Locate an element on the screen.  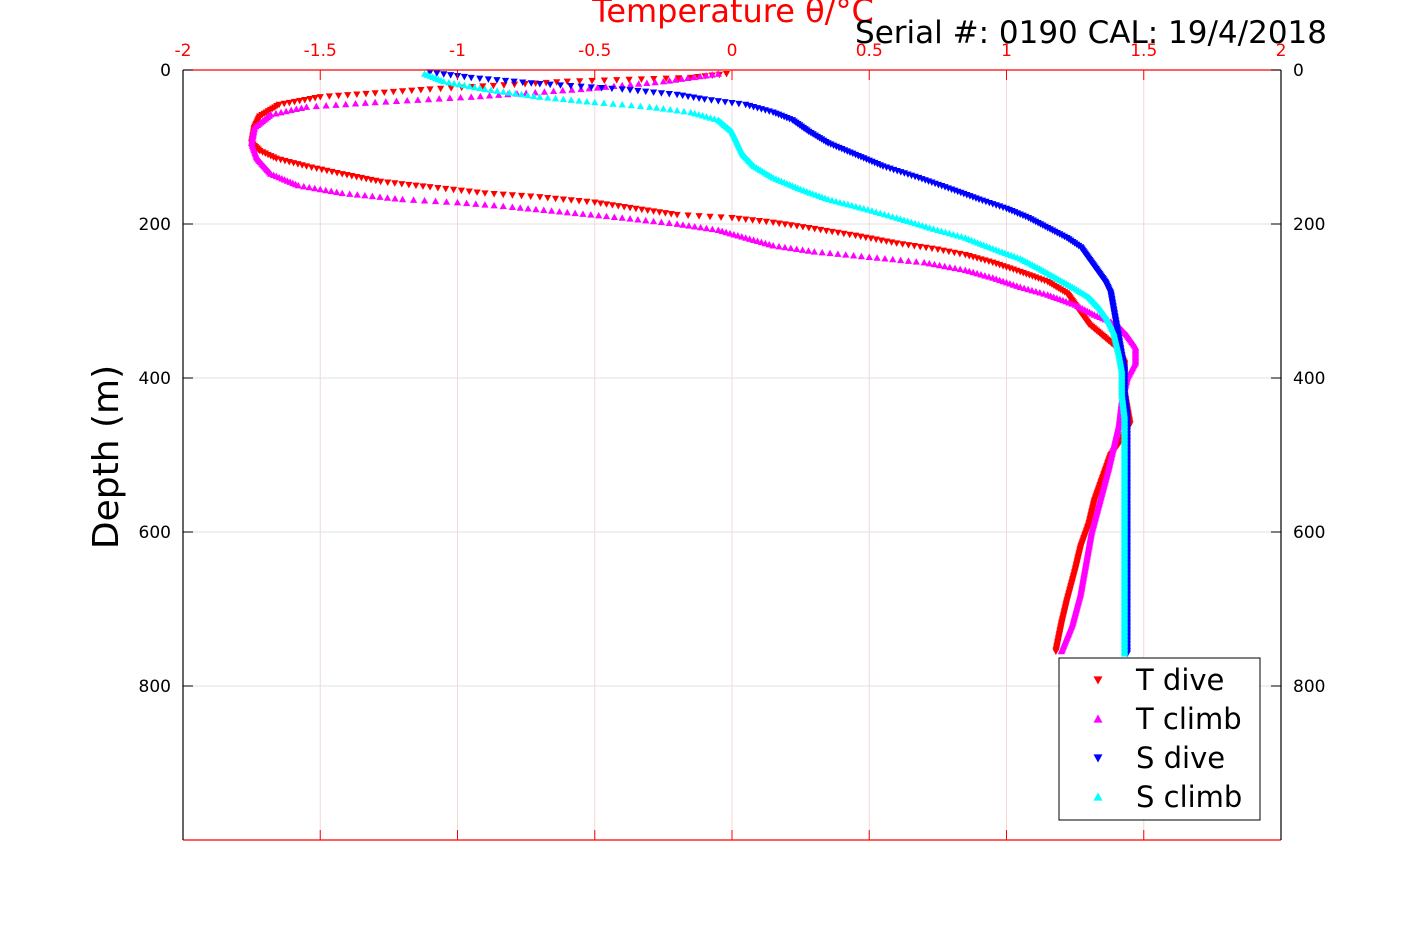
x-tick-label: 2 is located at coordinates (1281, 51).